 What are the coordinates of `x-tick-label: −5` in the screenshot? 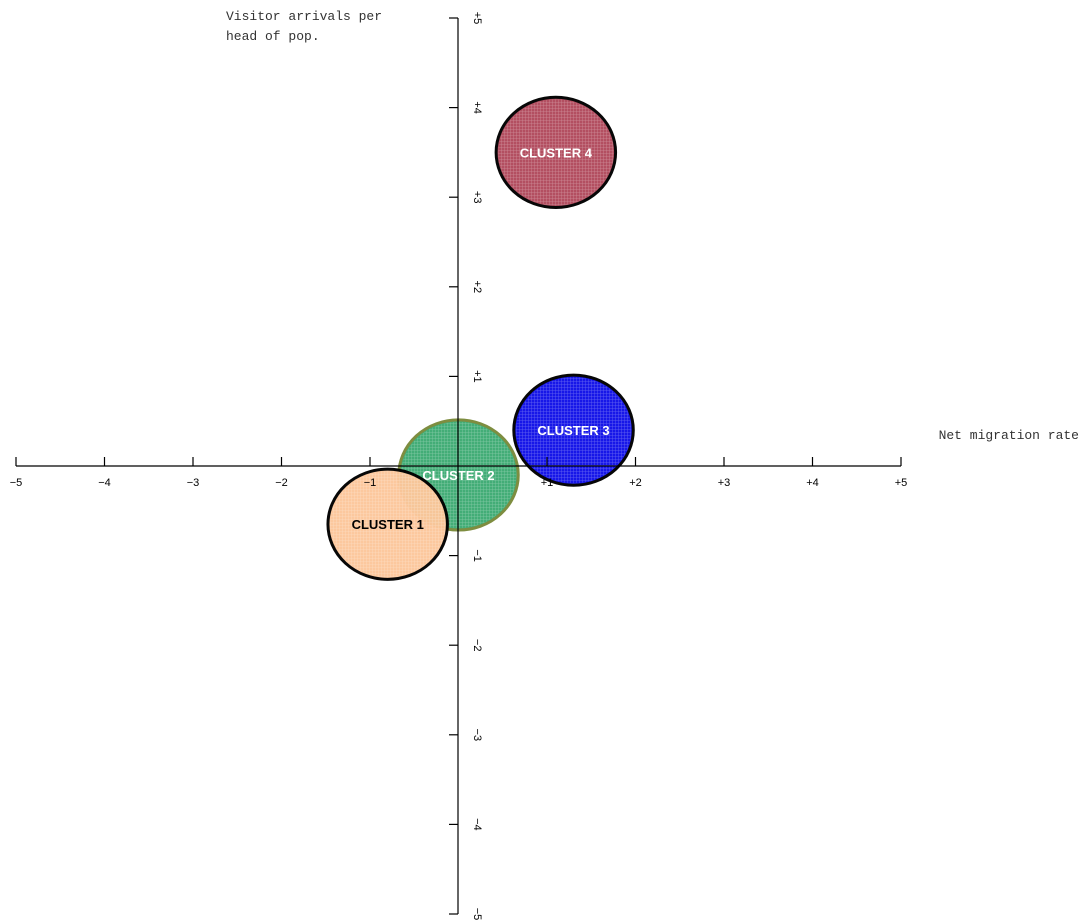 It's located at (16, 483).